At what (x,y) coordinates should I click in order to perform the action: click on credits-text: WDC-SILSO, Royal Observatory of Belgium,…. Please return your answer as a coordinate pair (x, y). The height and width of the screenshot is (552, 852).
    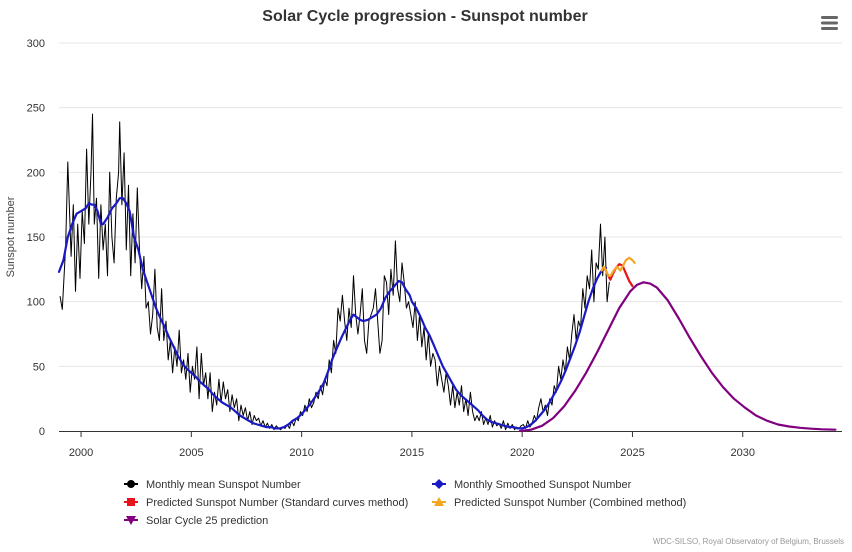
    Looking at the image, I should click on (748, 541).